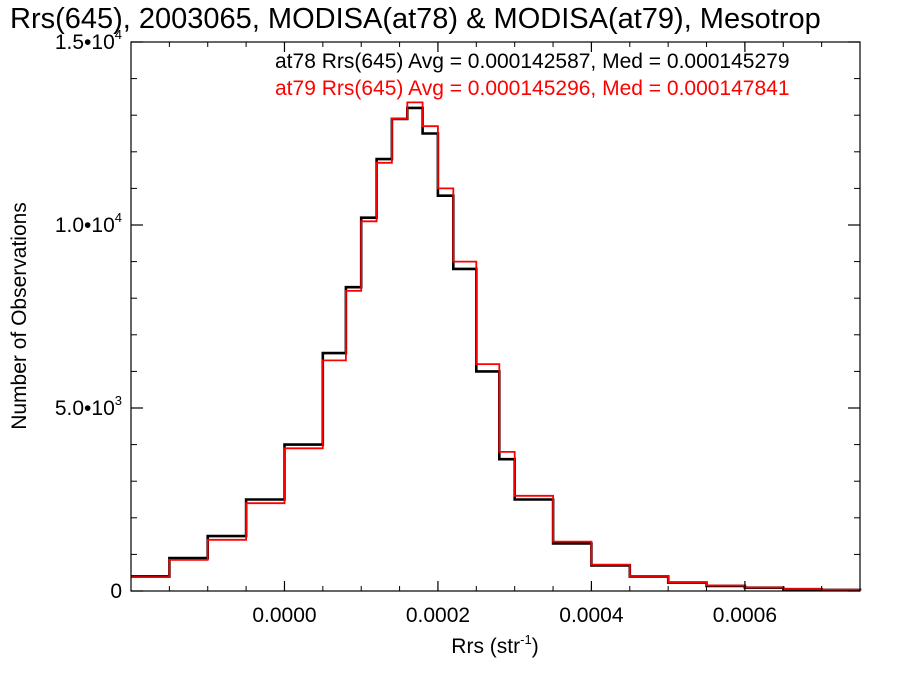 This screenshot has height=675, width=900. Describe the element at coordinates (19, 316) in the screenshot. I see `y-axis-label: Number of Observations` at that location.